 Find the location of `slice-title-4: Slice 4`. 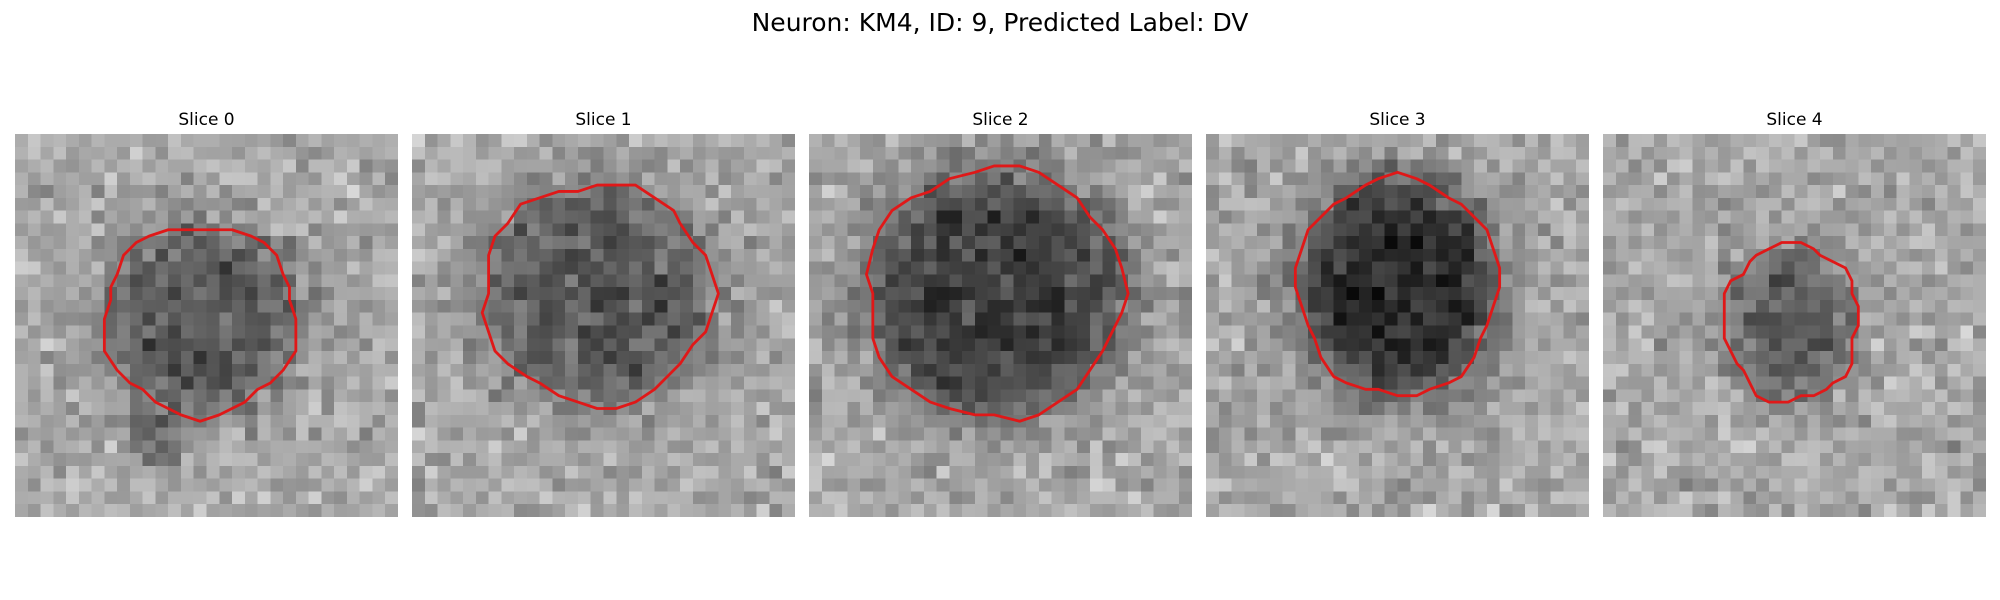

slice-title-4: Slice 4 is located at coordinates (1794, 120).